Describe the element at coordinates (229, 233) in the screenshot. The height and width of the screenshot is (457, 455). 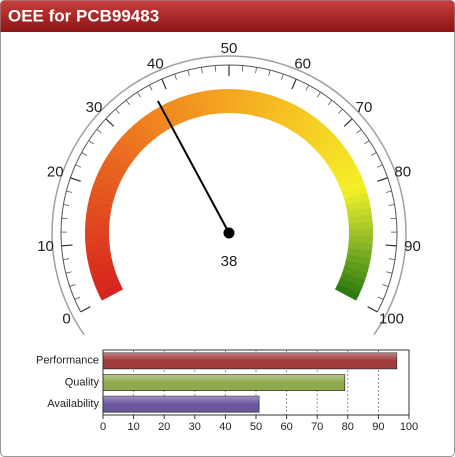
I see `needle-hub` at that location.